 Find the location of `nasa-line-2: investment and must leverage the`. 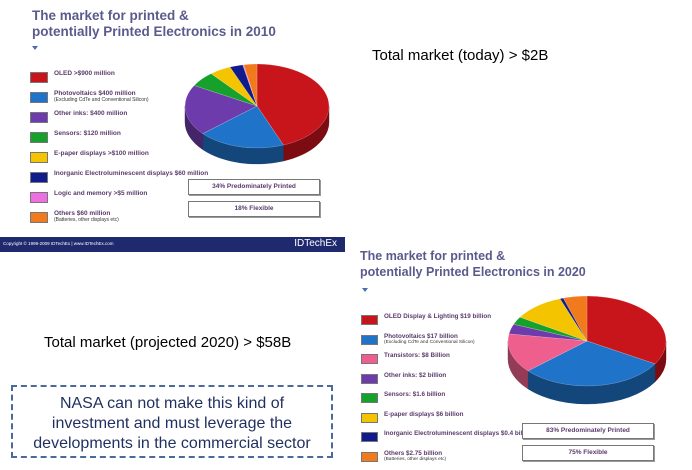

nasa-line-2: investment and must leverage the is located at coordinates (172, 424).